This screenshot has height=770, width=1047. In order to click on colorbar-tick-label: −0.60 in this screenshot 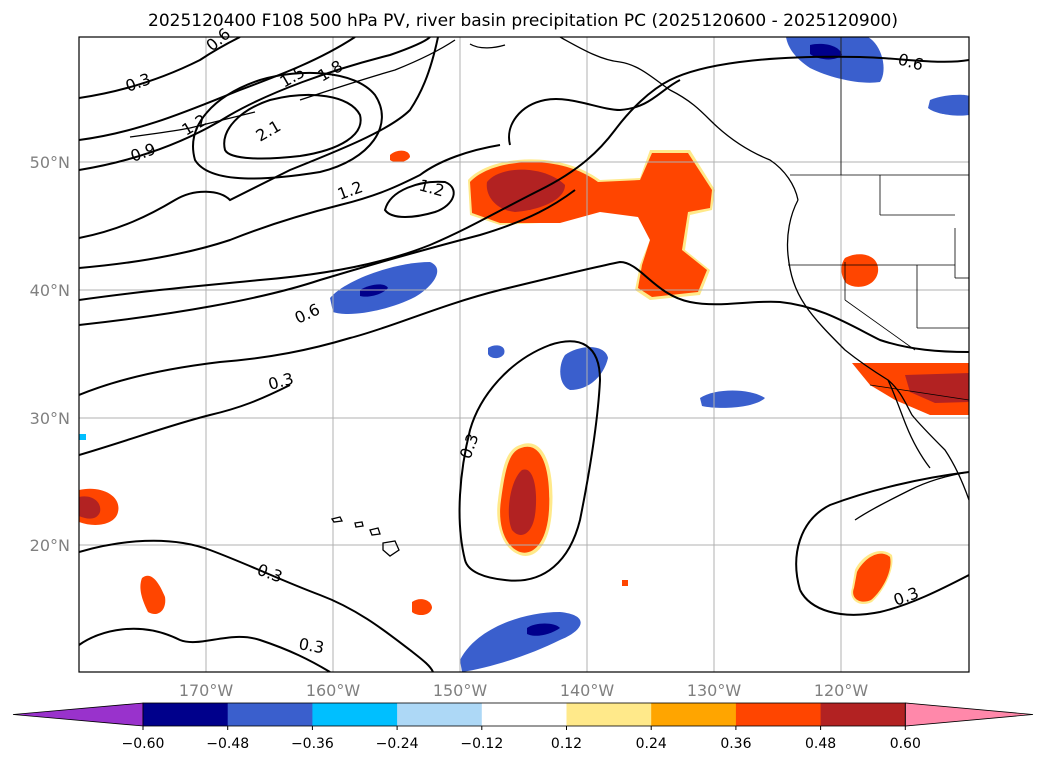, I will do `click(143, 744)`.